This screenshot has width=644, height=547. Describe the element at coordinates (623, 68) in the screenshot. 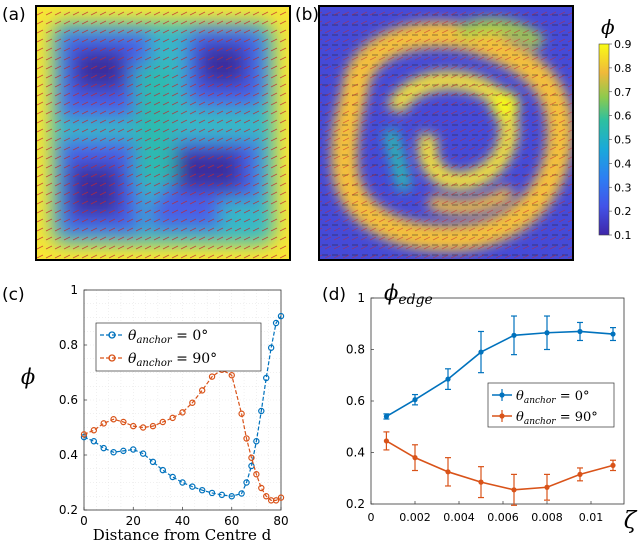

I see `colorbar-tick-label: 0.8` at that location.